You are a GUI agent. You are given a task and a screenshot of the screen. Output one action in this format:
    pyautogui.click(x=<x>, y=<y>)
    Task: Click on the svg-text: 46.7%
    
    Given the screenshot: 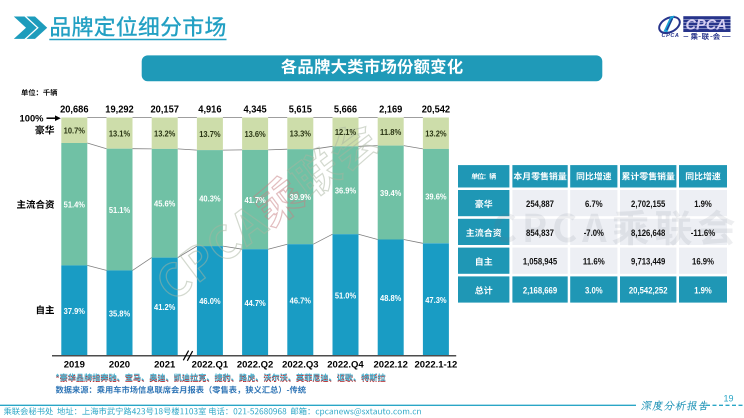 What is the action you would take?
    pyautogui.click(x=300, y=300)
    